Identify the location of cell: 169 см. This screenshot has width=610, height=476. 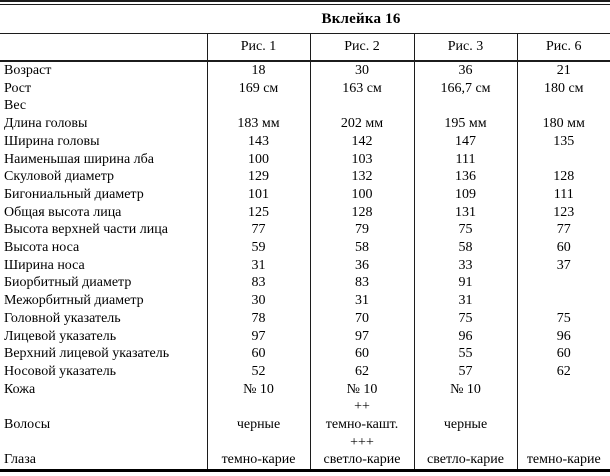
(258, 88).